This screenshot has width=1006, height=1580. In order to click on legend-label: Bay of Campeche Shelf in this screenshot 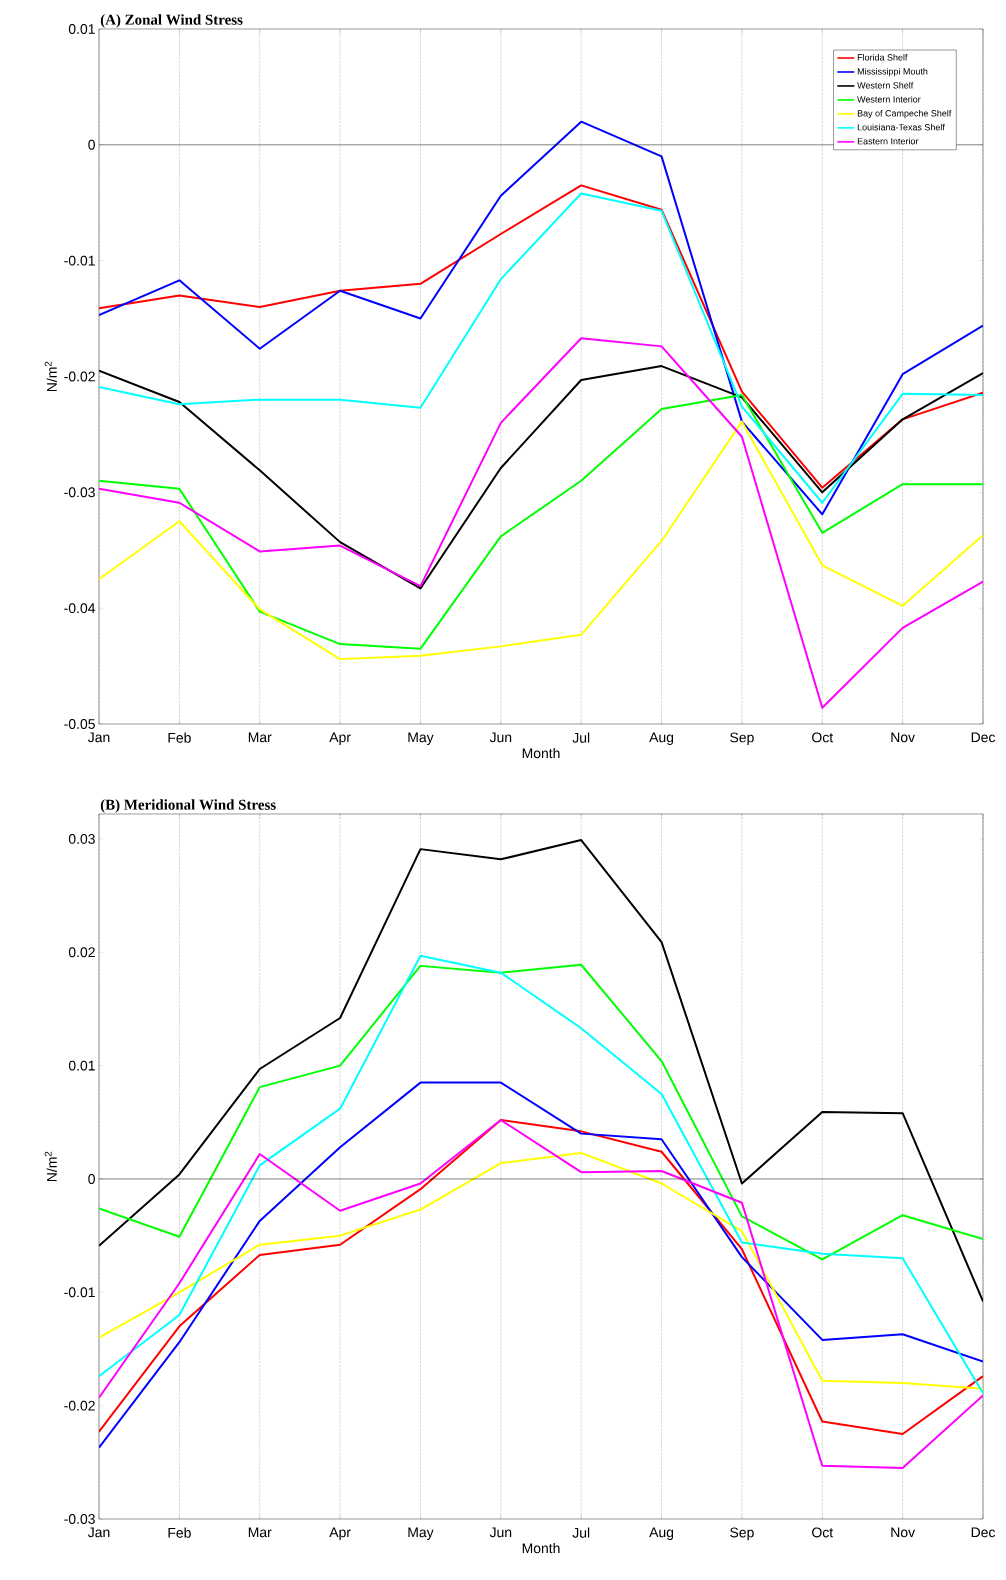, I will do `click(904, 114)`.